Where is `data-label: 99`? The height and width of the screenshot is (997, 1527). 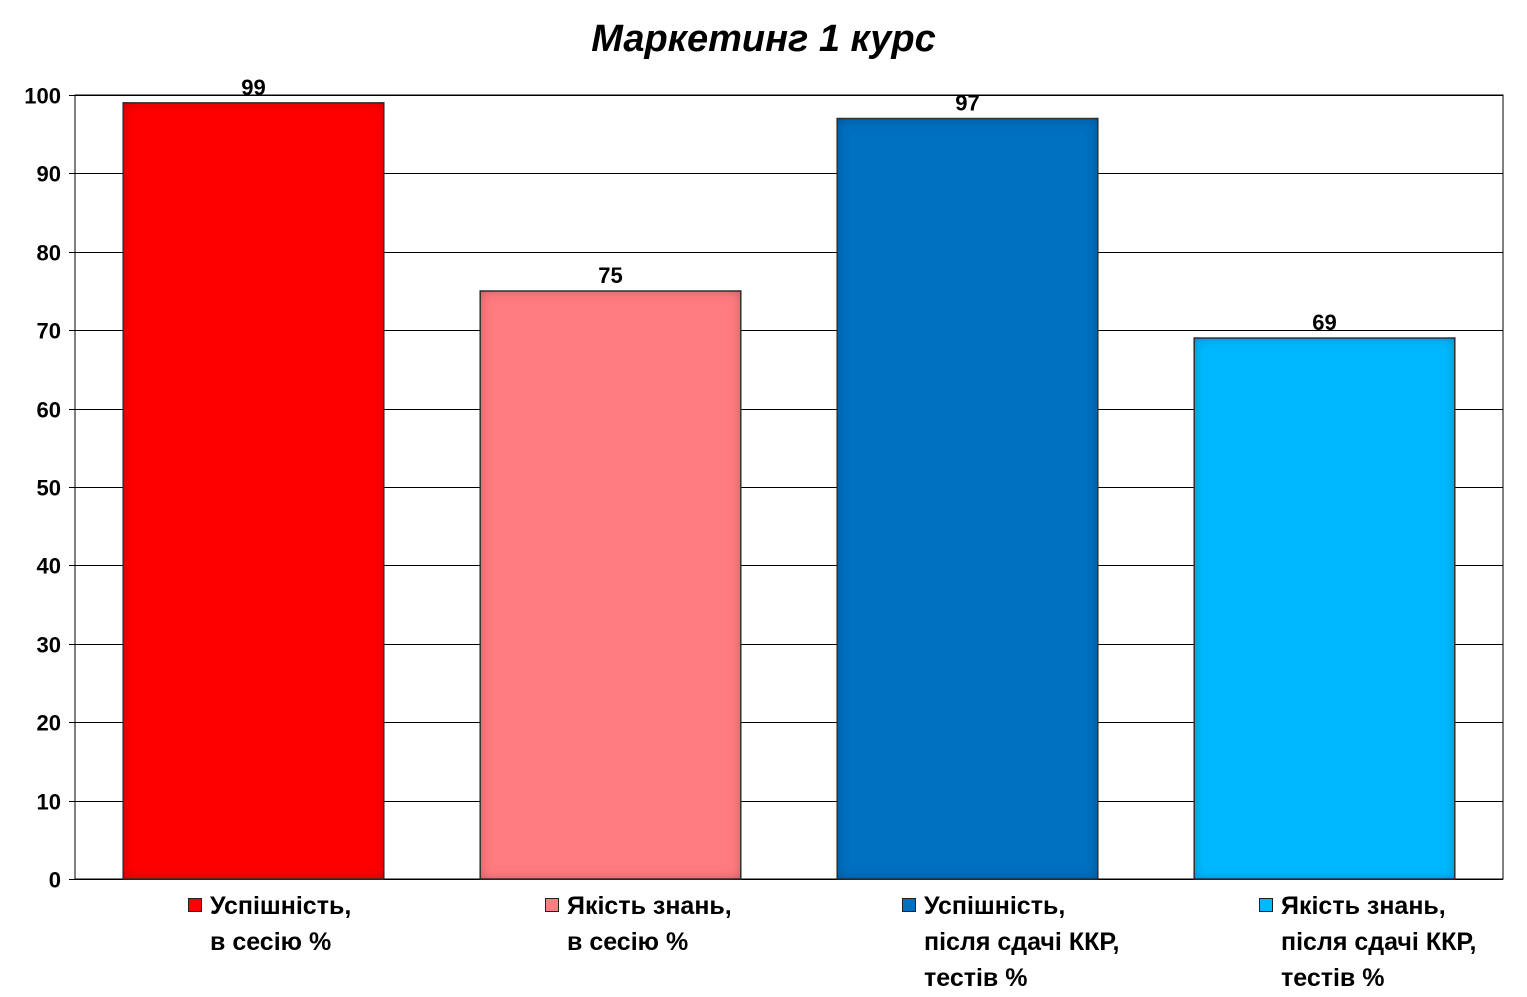
data-label: 99 is located at coordinates (253, 87).